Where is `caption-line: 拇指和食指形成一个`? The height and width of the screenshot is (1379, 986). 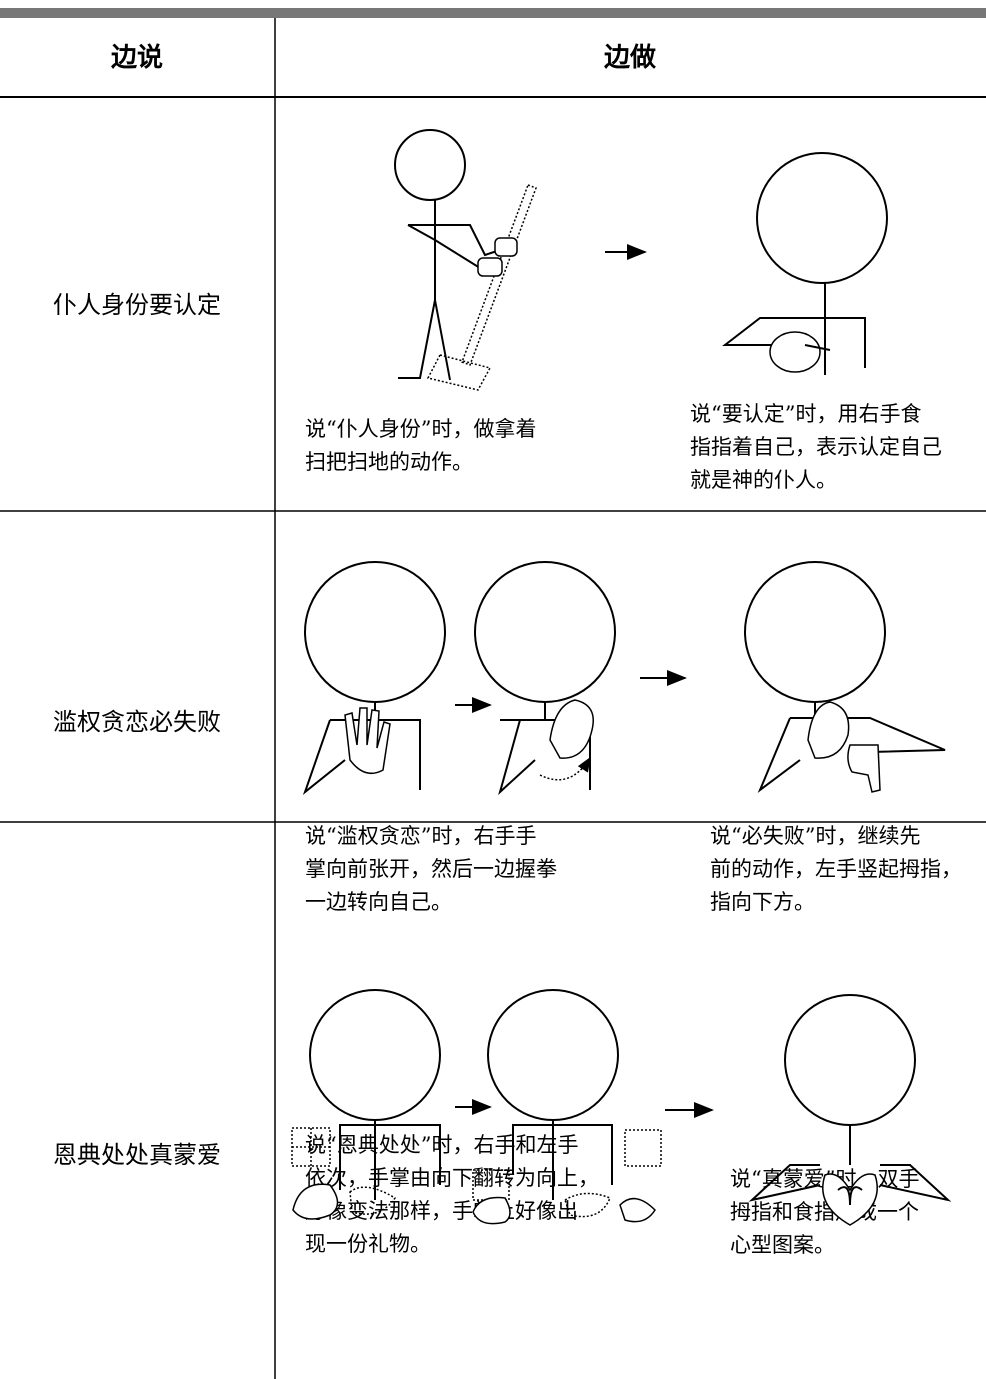 caption-line: 拇指和食指形成一个 is located at coordinates (824, 1212).